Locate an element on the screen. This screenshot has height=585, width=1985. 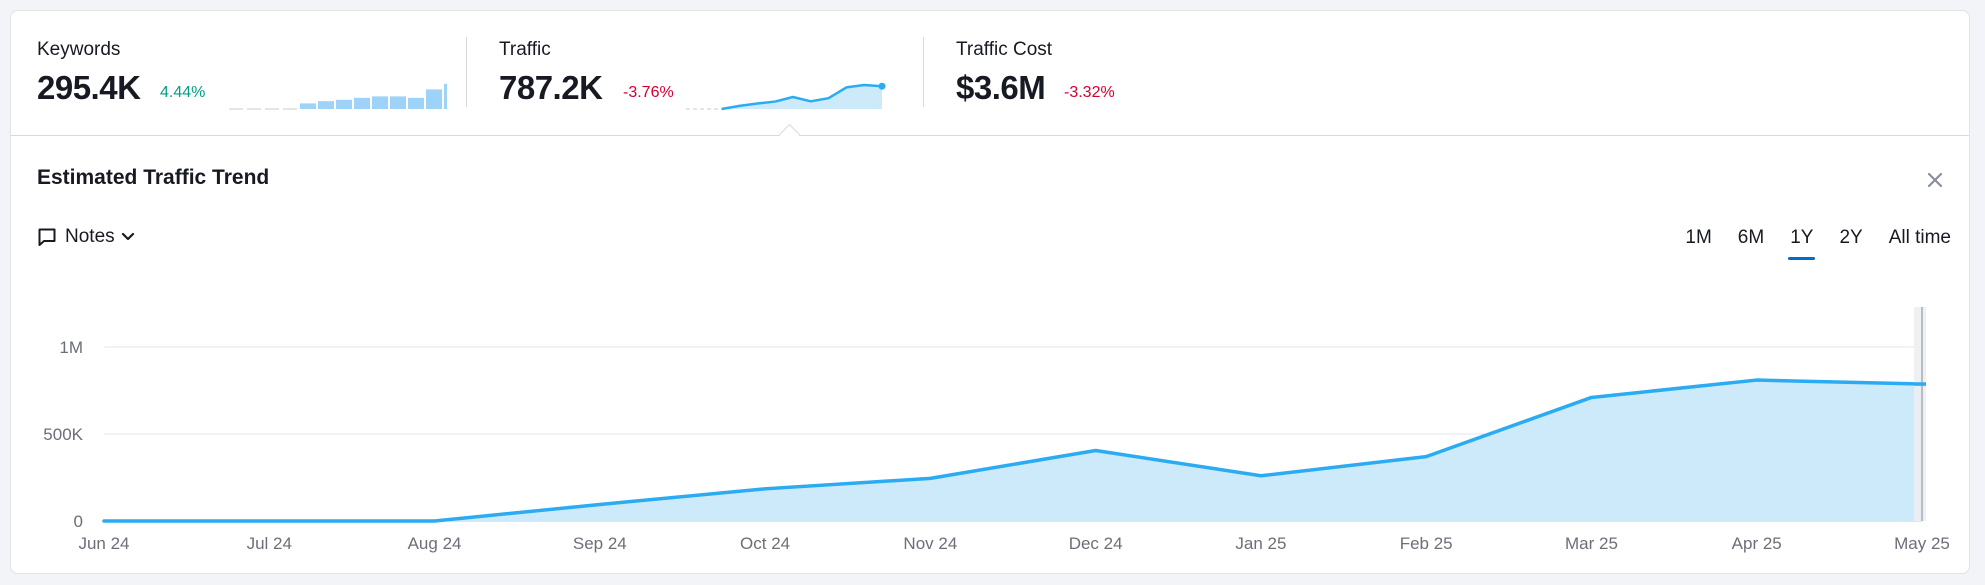
metric-keywords: Keywords 295.4K 4.44% is located at coordinates (252, 73).